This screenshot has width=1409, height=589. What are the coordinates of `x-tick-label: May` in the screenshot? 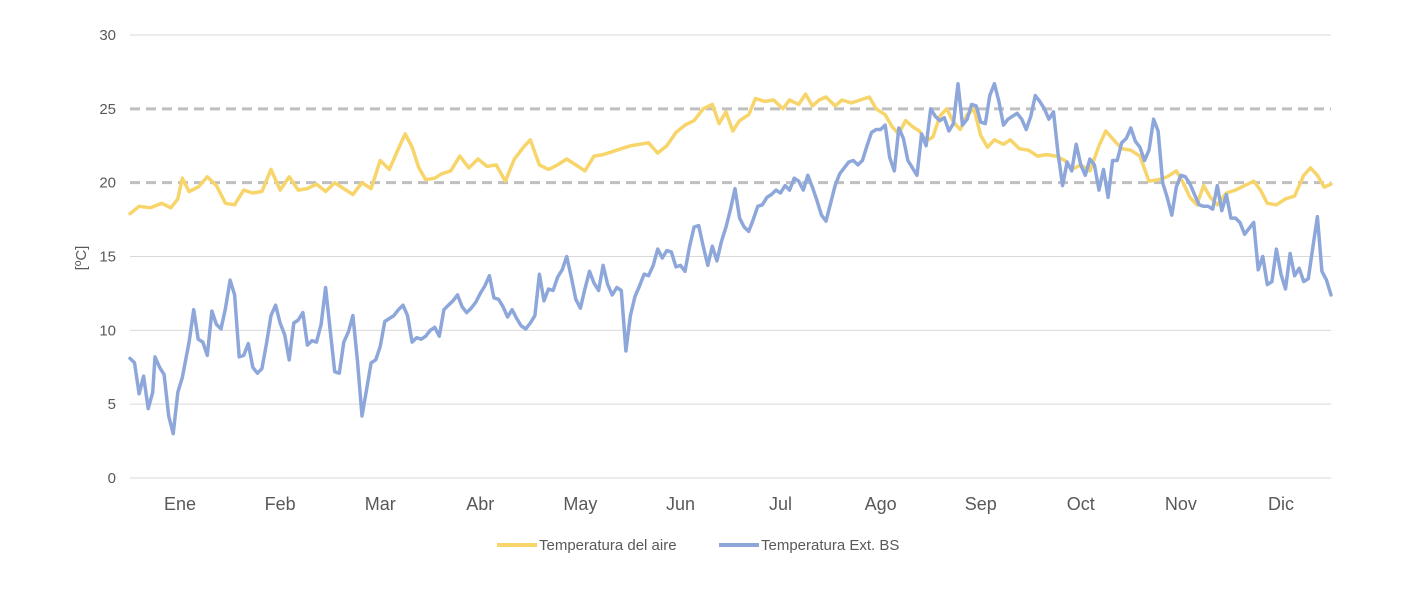 It's located at (580, 504).